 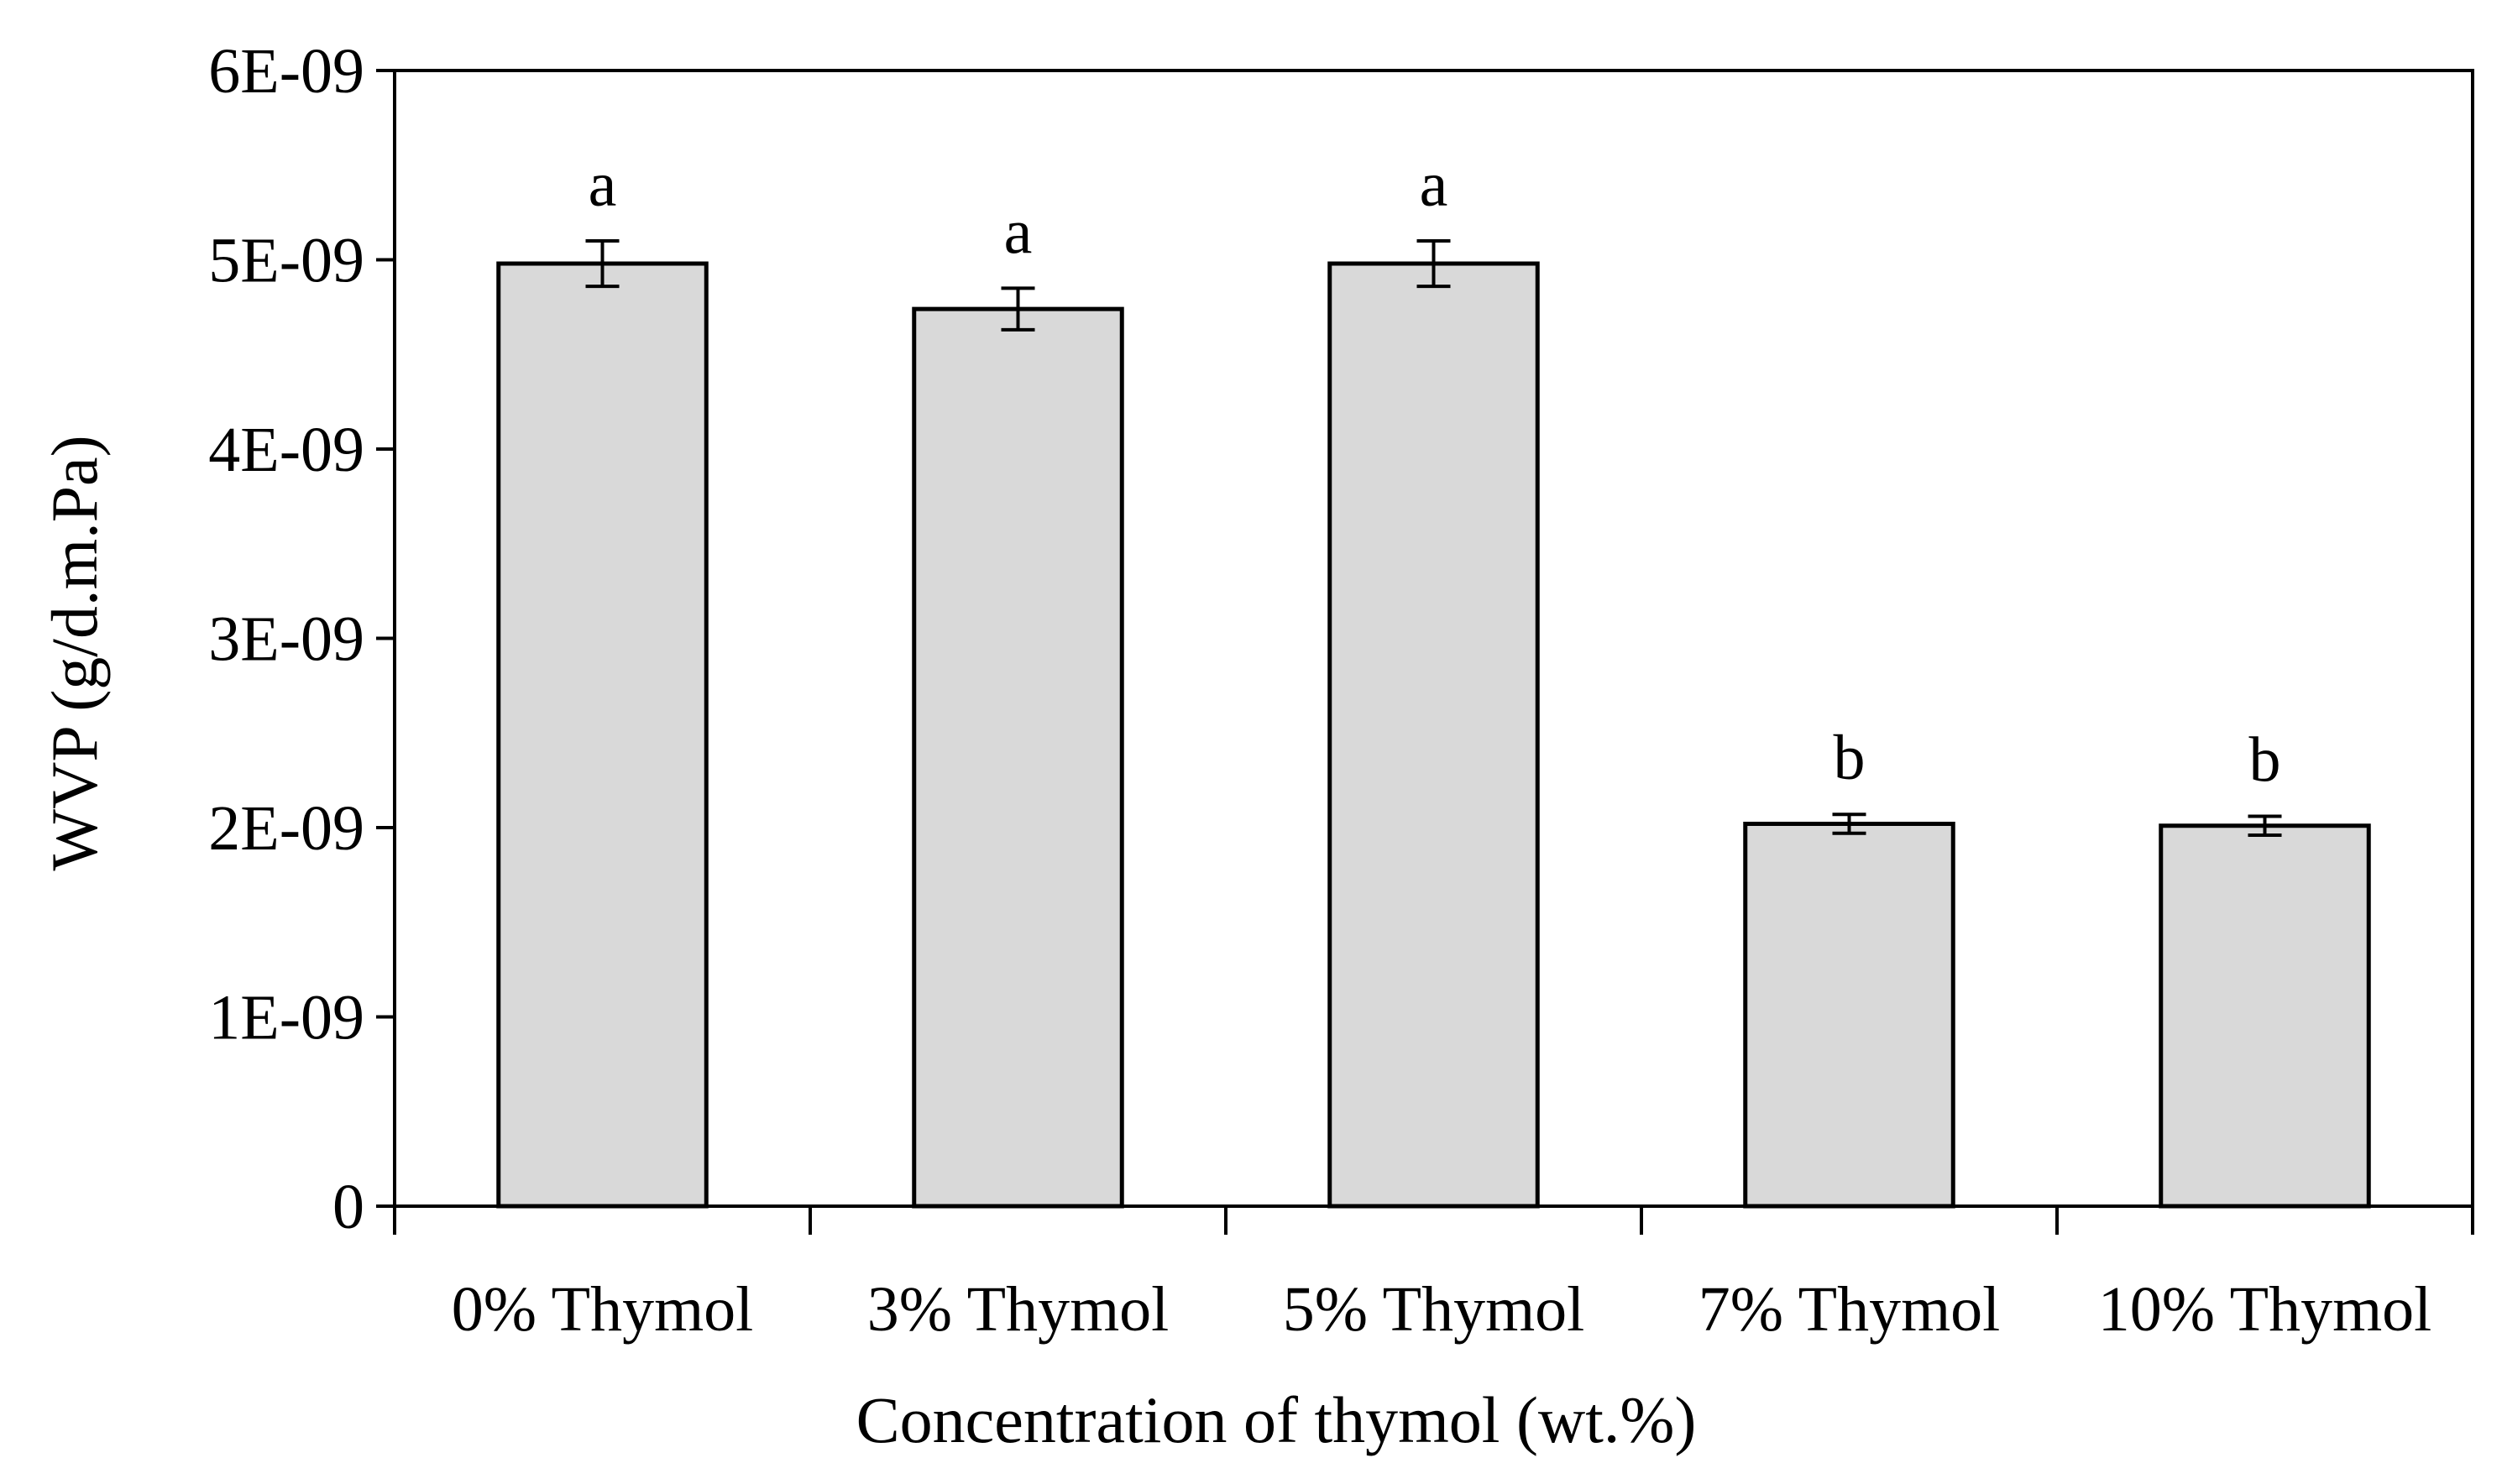 What do you see at coordinates (2265, 1309) in the screenshot?
I see `x-tick-label: 10% Thymol` at bounding box center [2265, 1309].